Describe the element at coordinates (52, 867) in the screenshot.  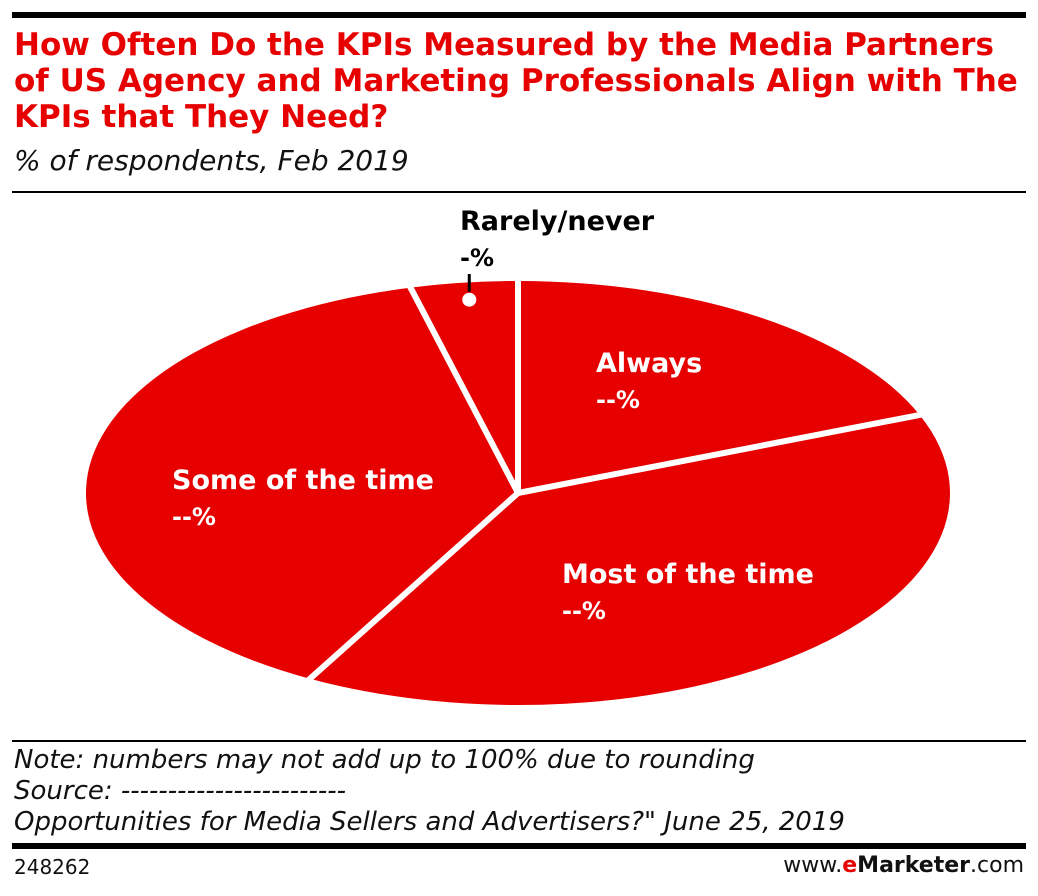
I see `chart-id: 248262` at that location.